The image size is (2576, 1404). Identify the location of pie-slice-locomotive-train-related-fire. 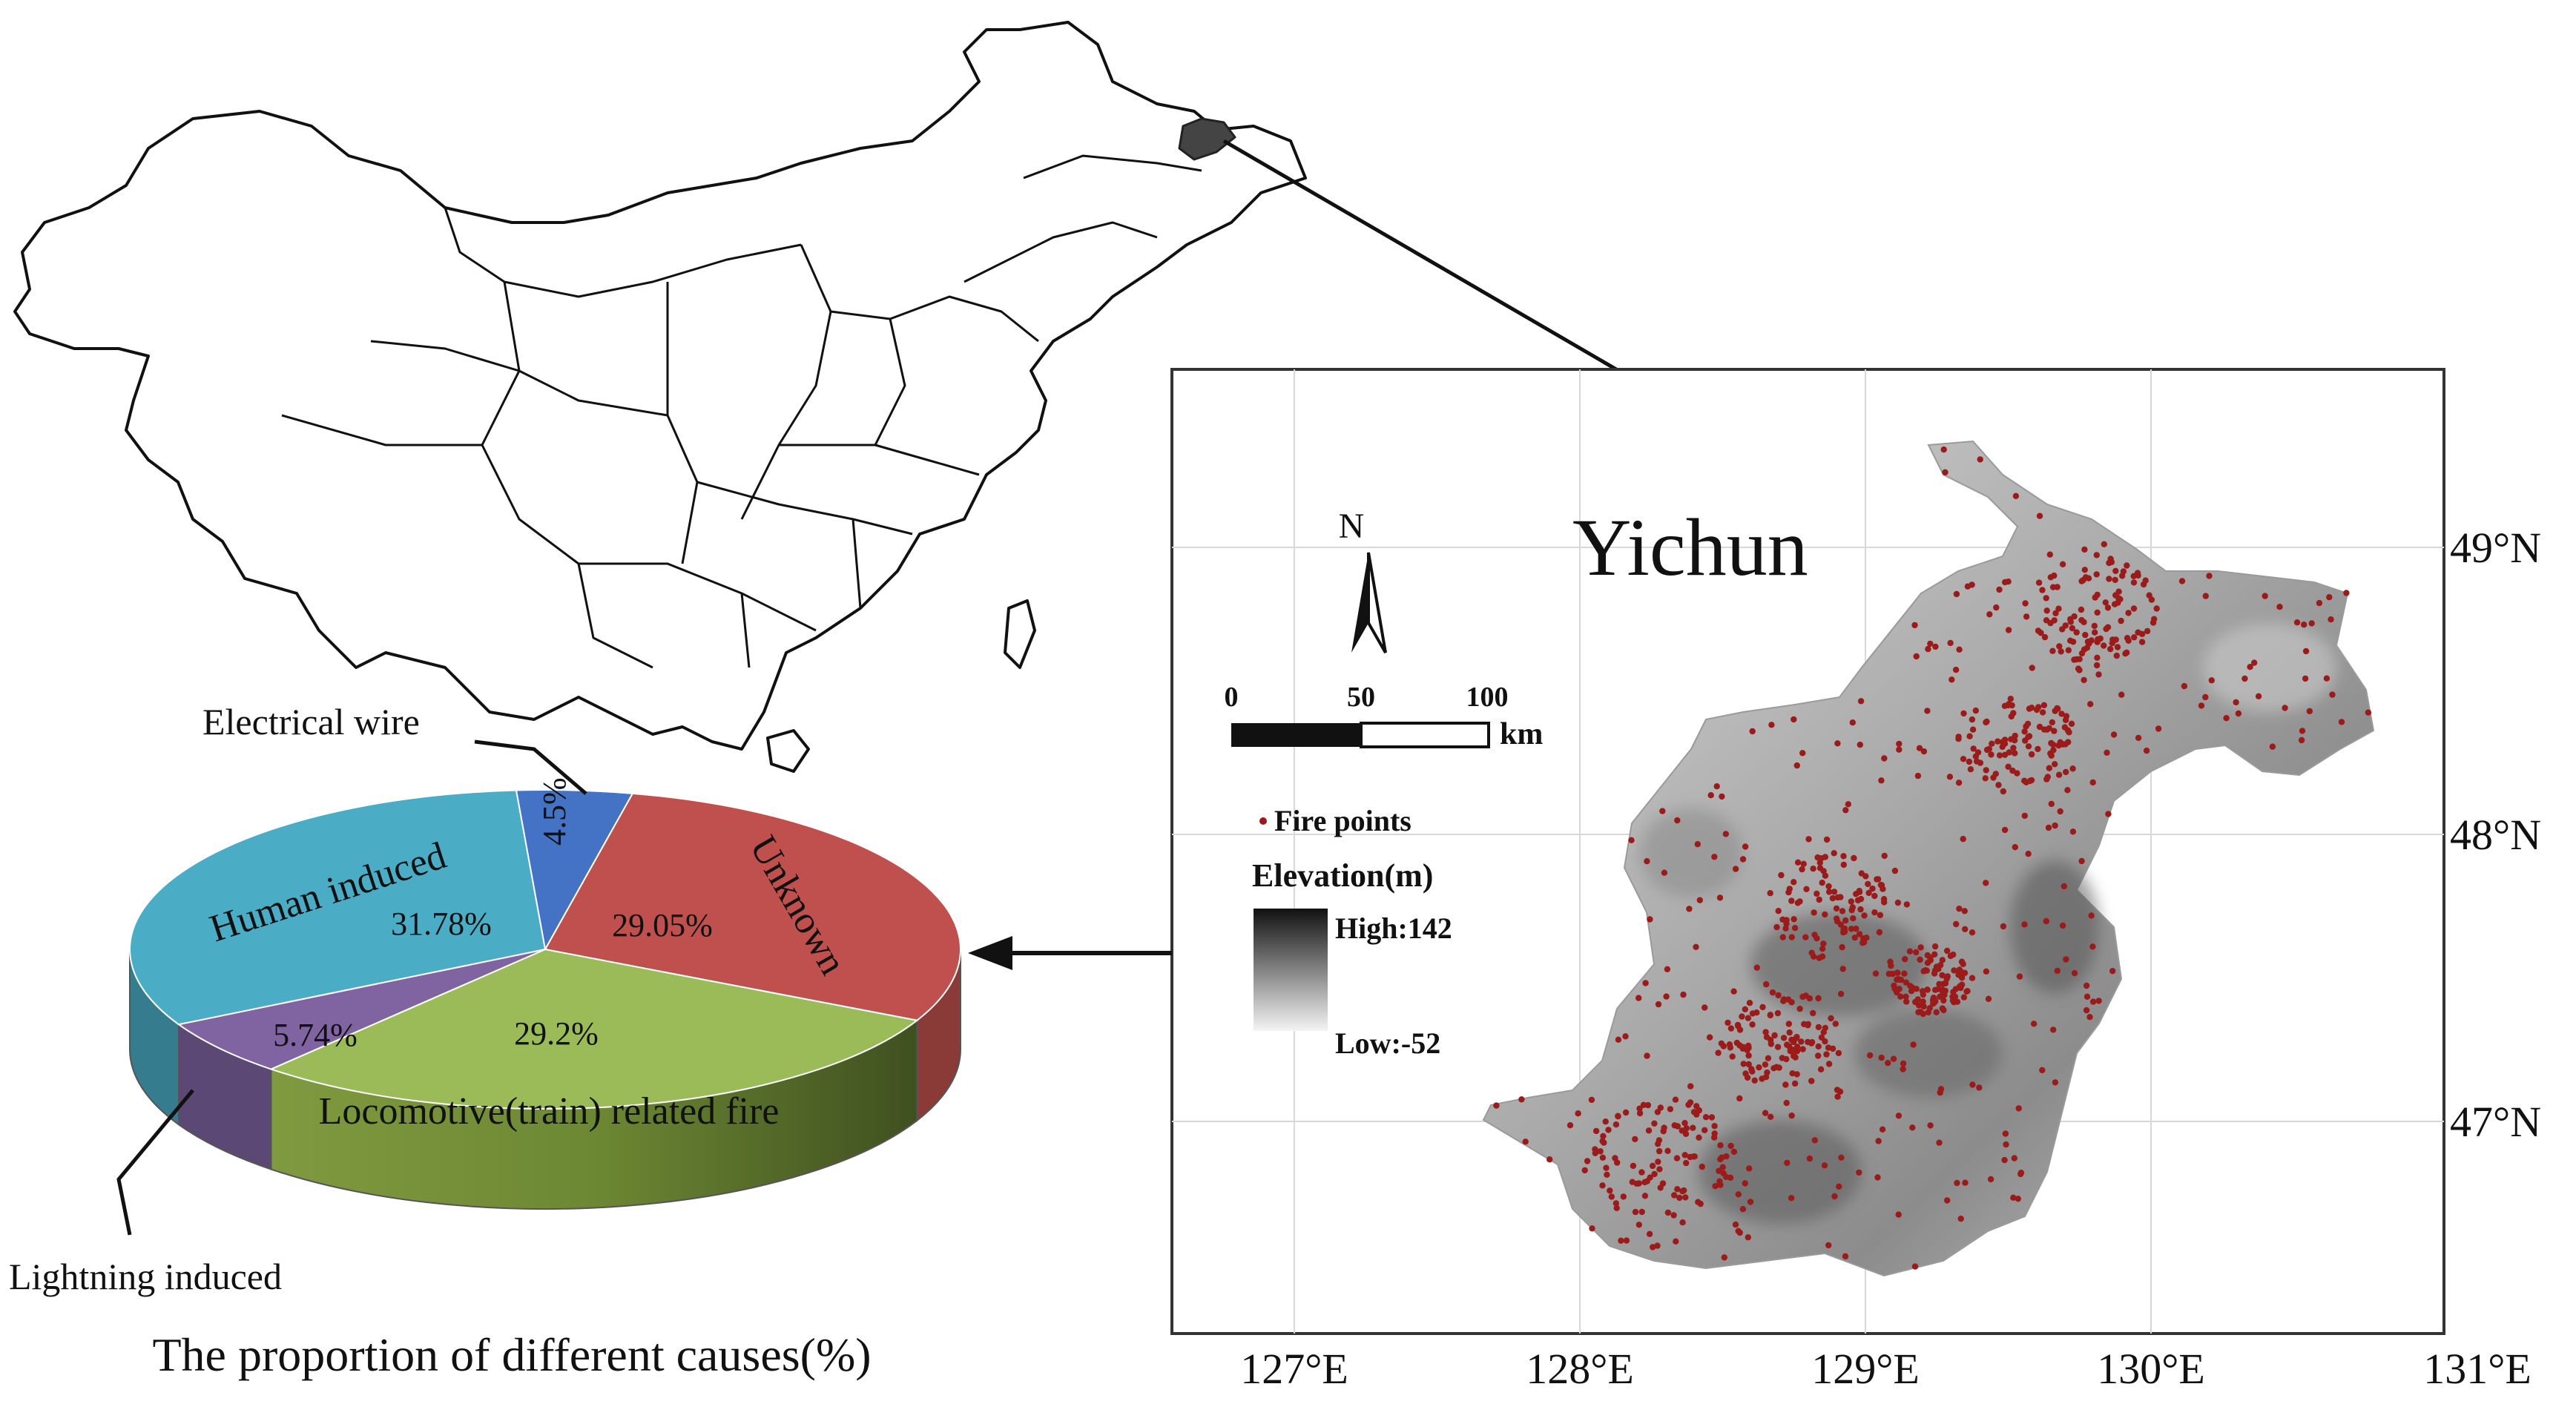
(594, 1029).